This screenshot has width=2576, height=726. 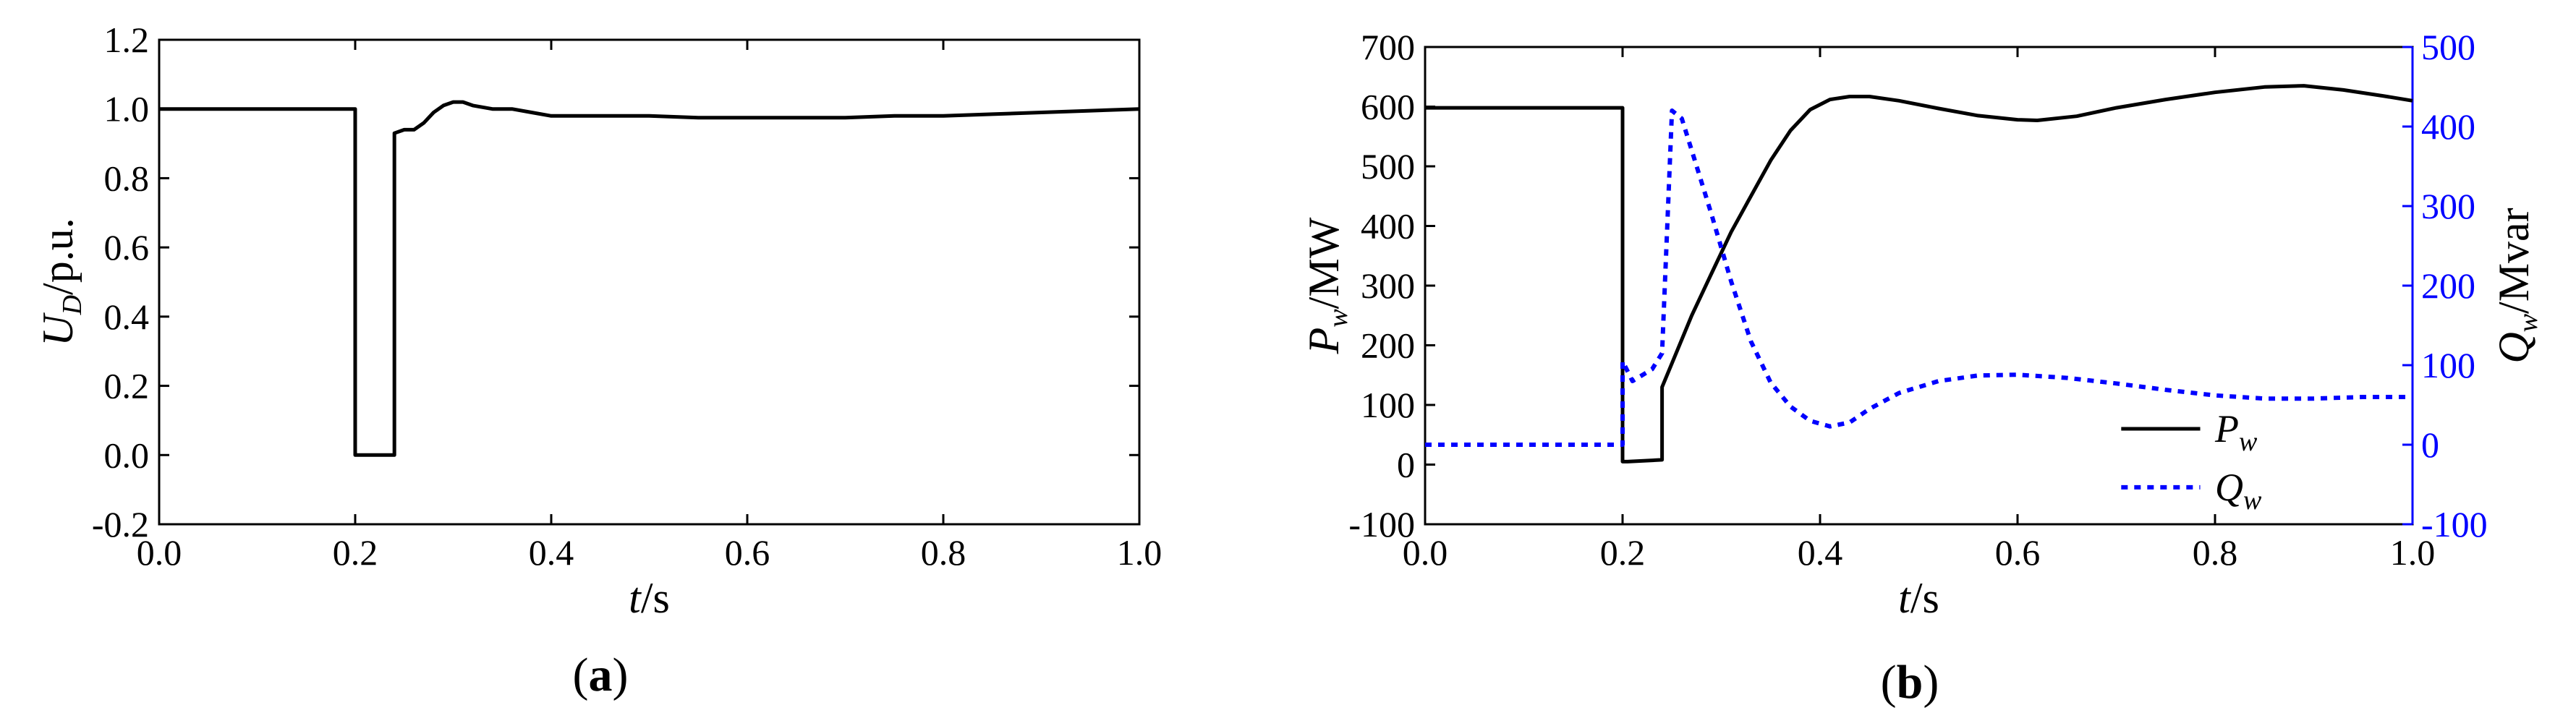 I want to click on y-tick-label: 300, so click(x=1388, y=285).